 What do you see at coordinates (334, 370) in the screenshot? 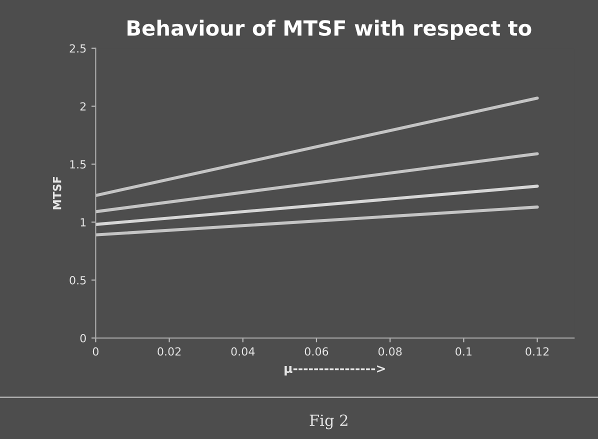
I see `x-axis-title: μ---------------->` at bounding box center [334, 370].